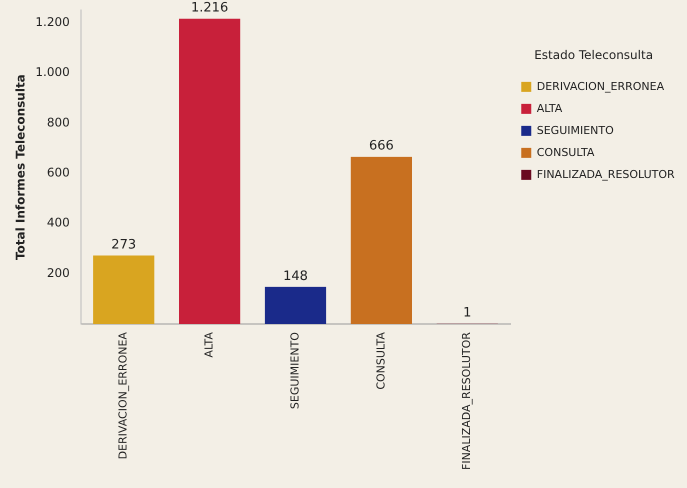 This screenshot has width=687, height=488. Describe the element at coordinates (58, 273) in the screenshot. I see `y-tick-label: 200` at that location.